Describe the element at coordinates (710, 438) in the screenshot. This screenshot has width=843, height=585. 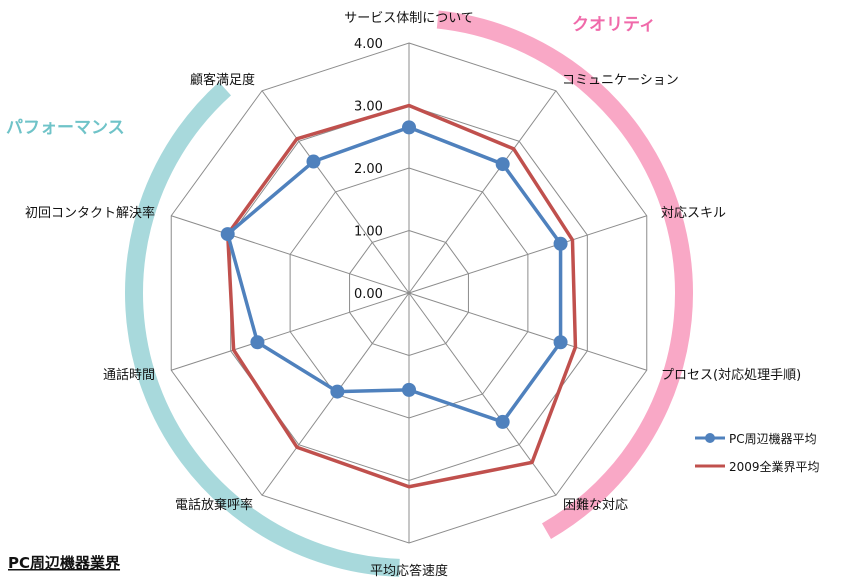
I see `legend-marker` at that location.